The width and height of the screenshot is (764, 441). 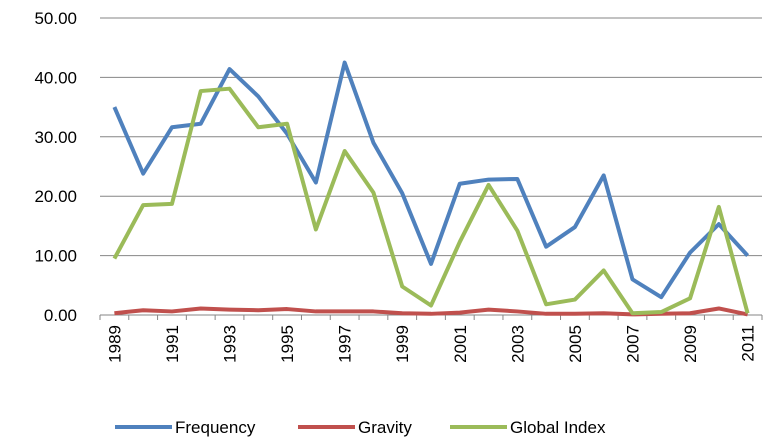 What do you see at coordinates (215, 427) in the screenshot?
I see `legend-label: Frequency` at bounding box center [215, 427].